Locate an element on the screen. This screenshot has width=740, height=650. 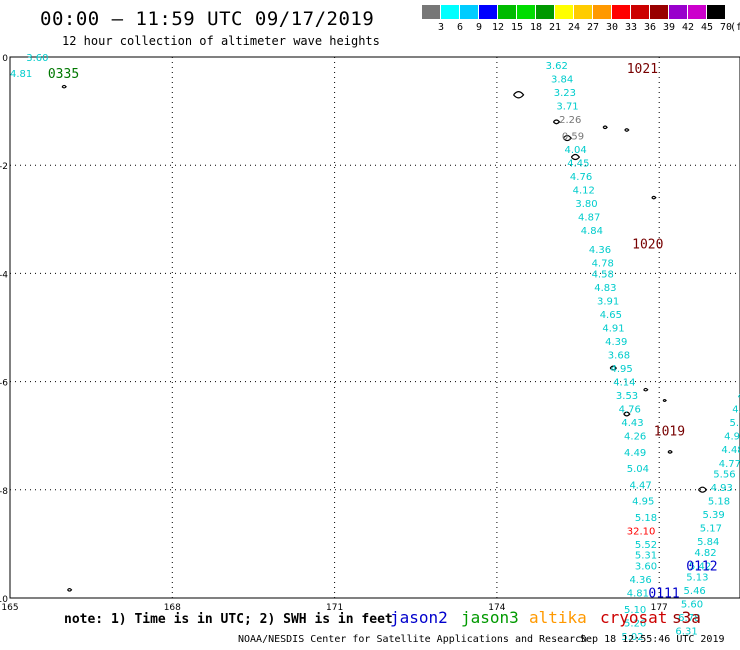
lat-tick-label: -6 is located at coordinates (4, 384).